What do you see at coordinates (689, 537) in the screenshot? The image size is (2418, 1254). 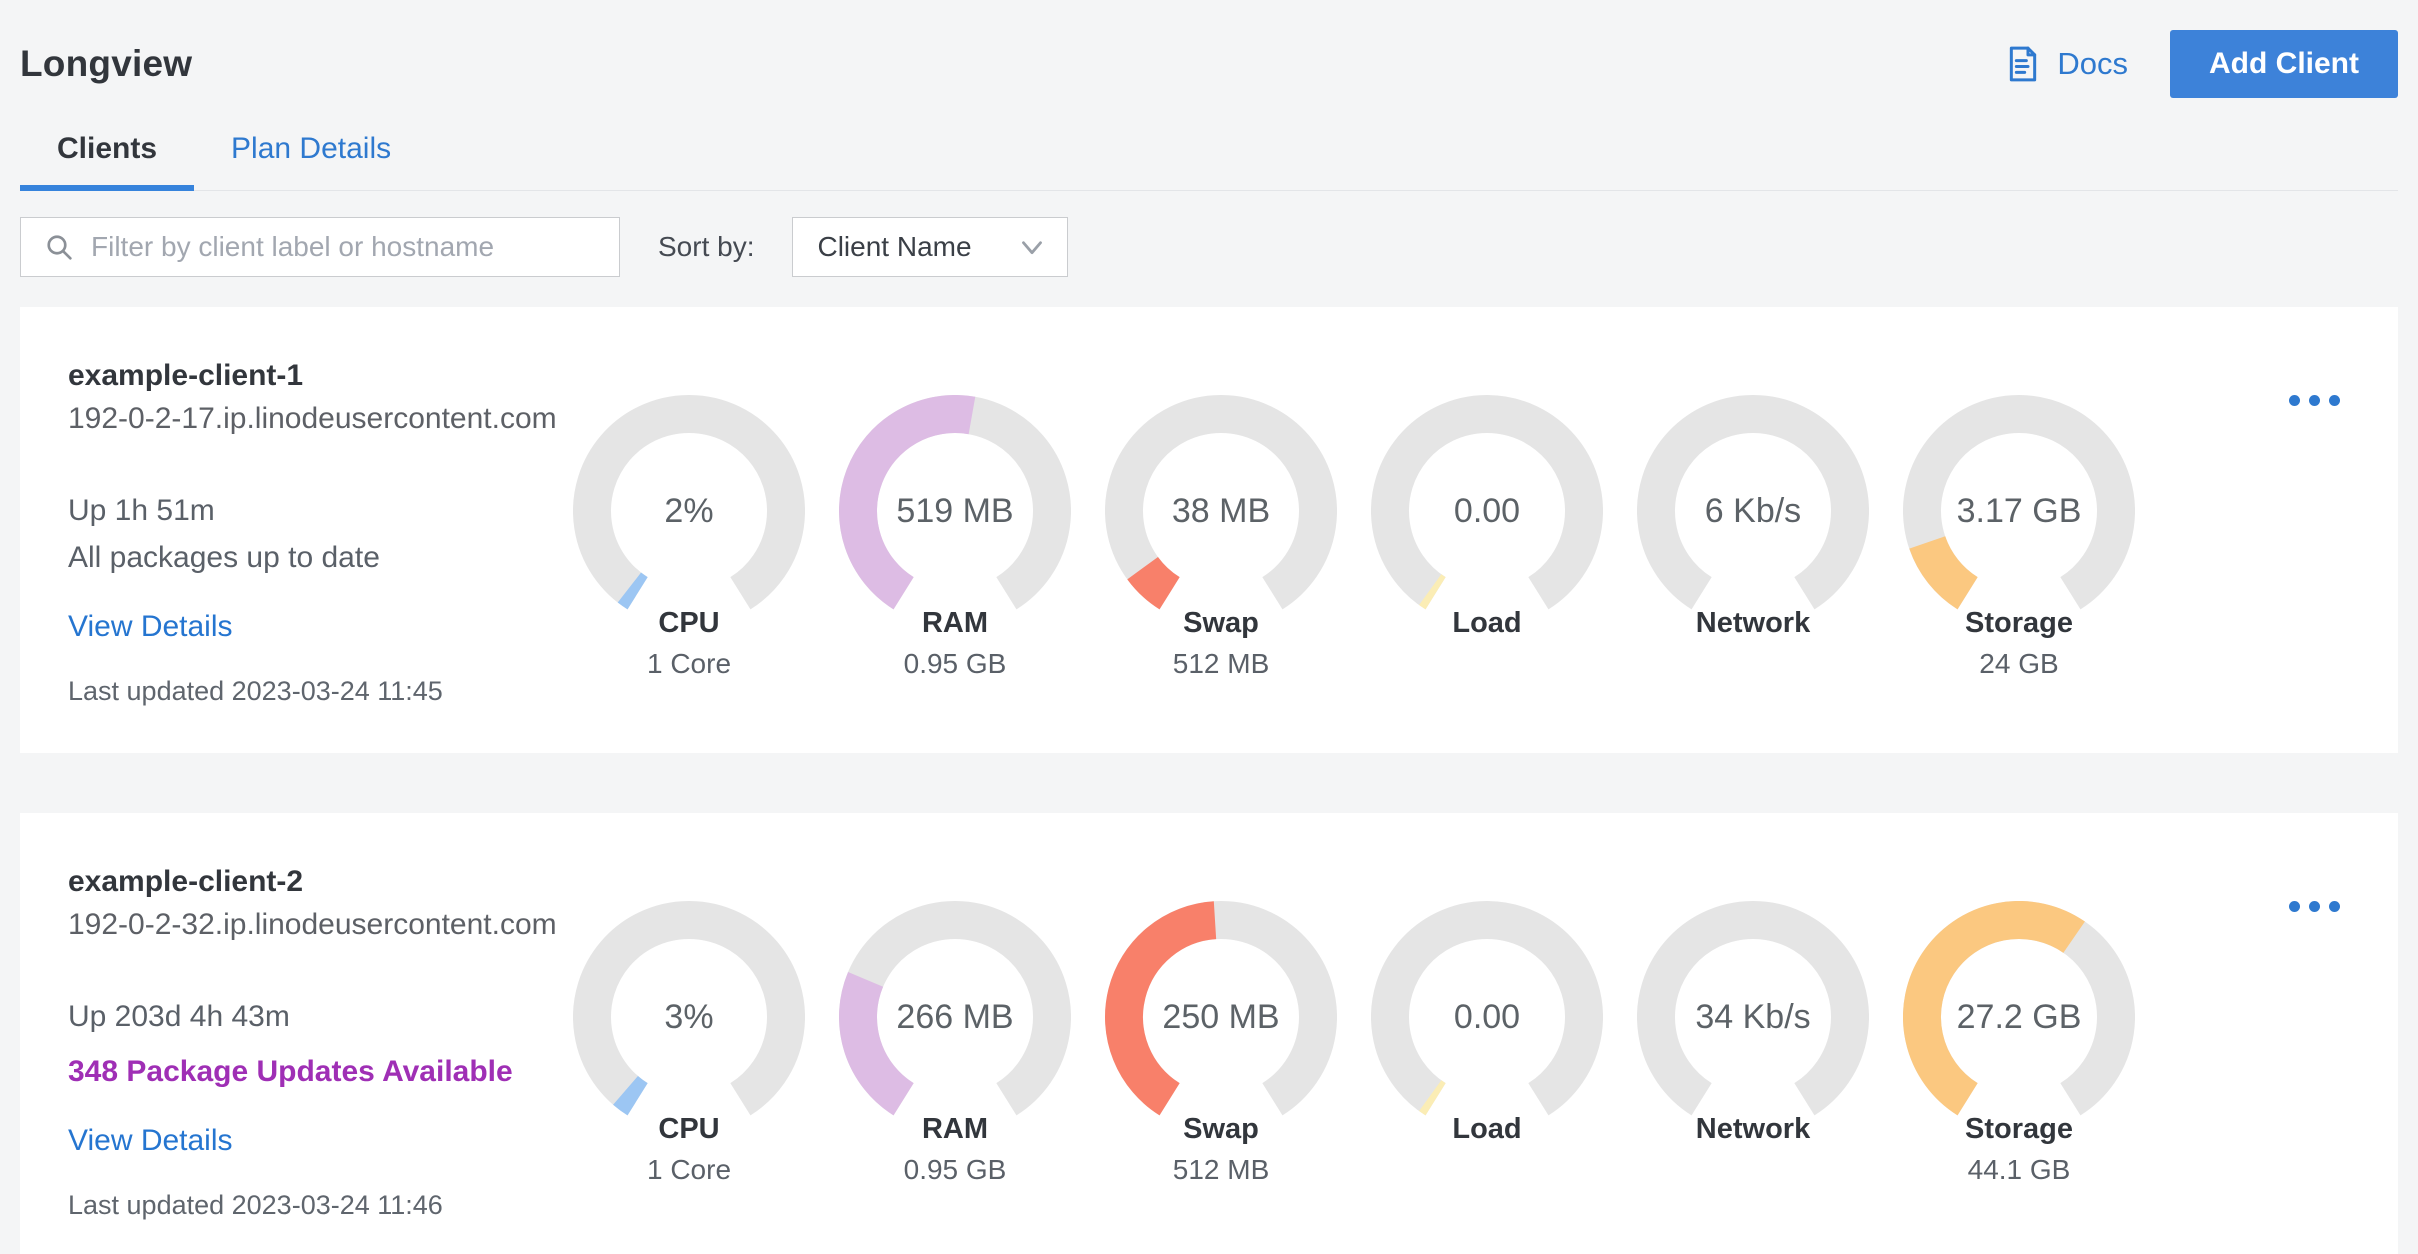 I see `gauge-cpu: 2% CPU 1 Core` at bounding box center [689, 537].